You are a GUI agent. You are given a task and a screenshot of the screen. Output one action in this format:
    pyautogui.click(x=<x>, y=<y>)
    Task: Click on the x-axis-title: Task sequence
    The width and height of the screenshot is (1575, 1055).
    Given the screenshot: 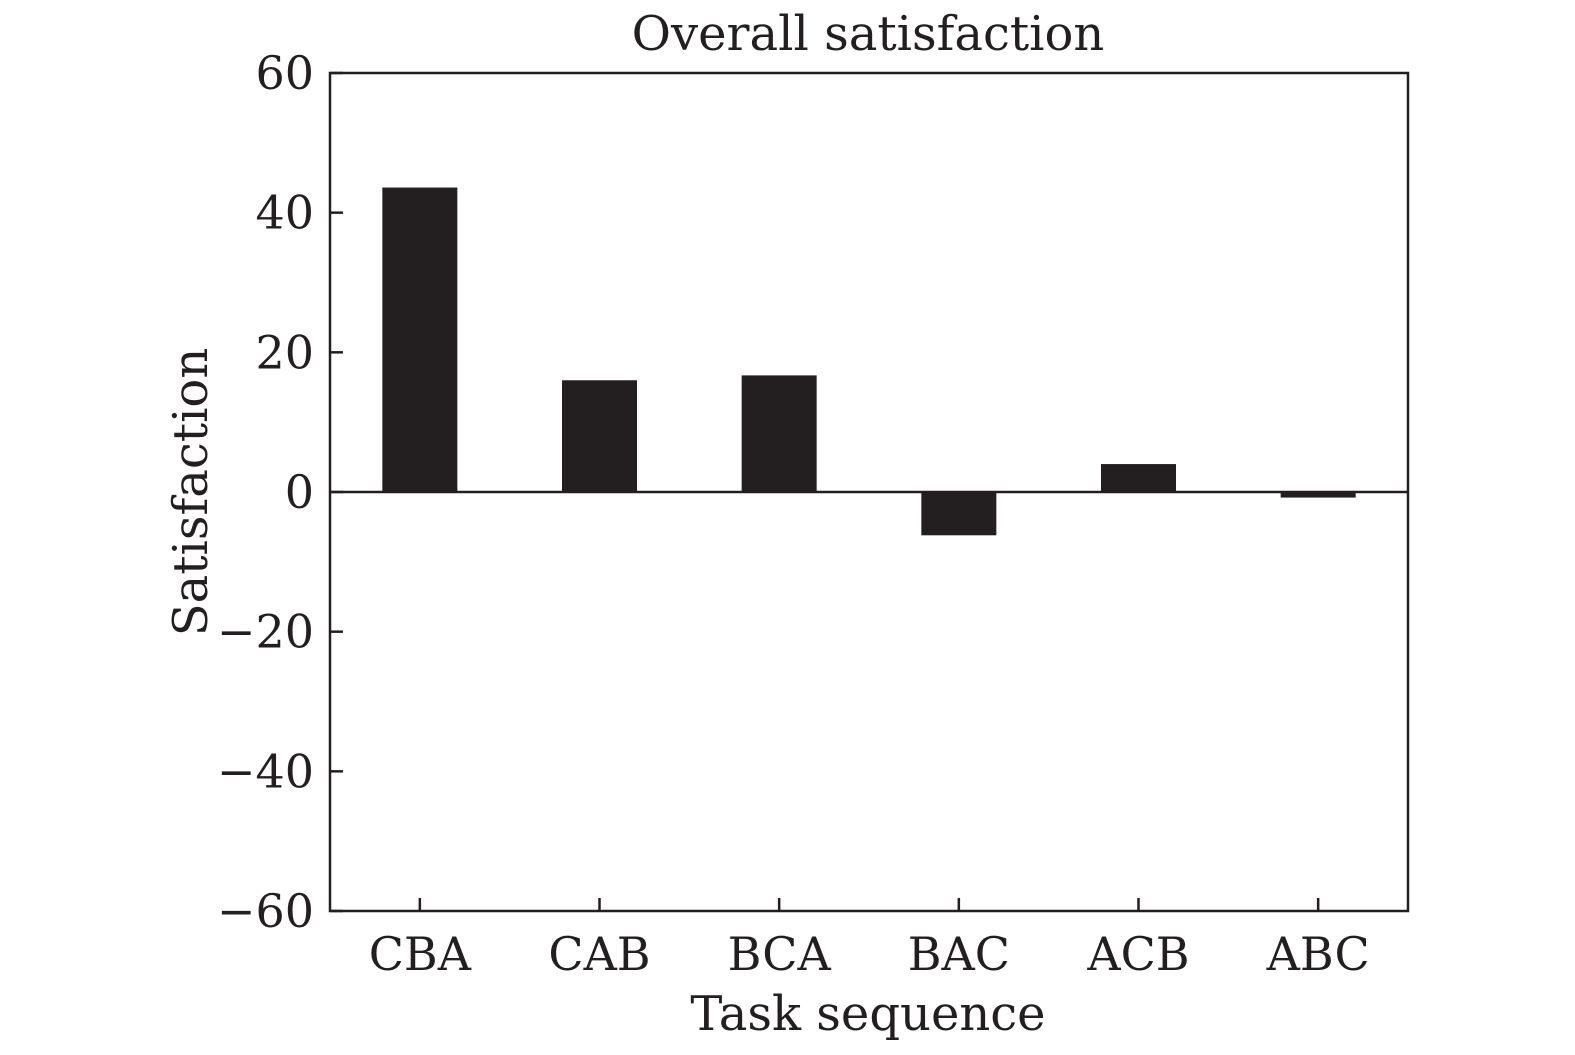 What is the action you would take?
    pyautogui.click(x=867, y=1014)
    